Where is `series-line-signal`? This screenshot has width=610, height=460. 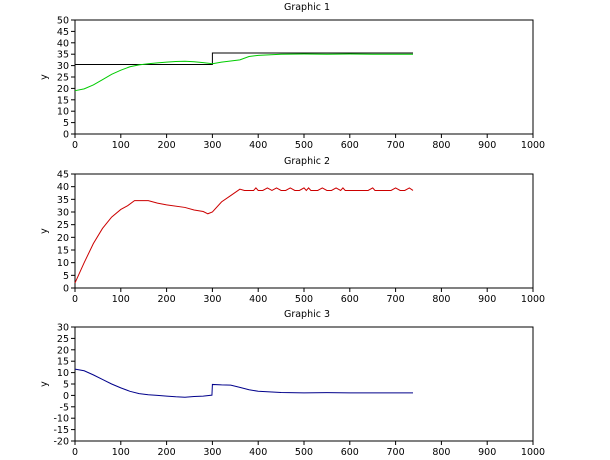
series-line-signal is located at coordinates (244, 235).